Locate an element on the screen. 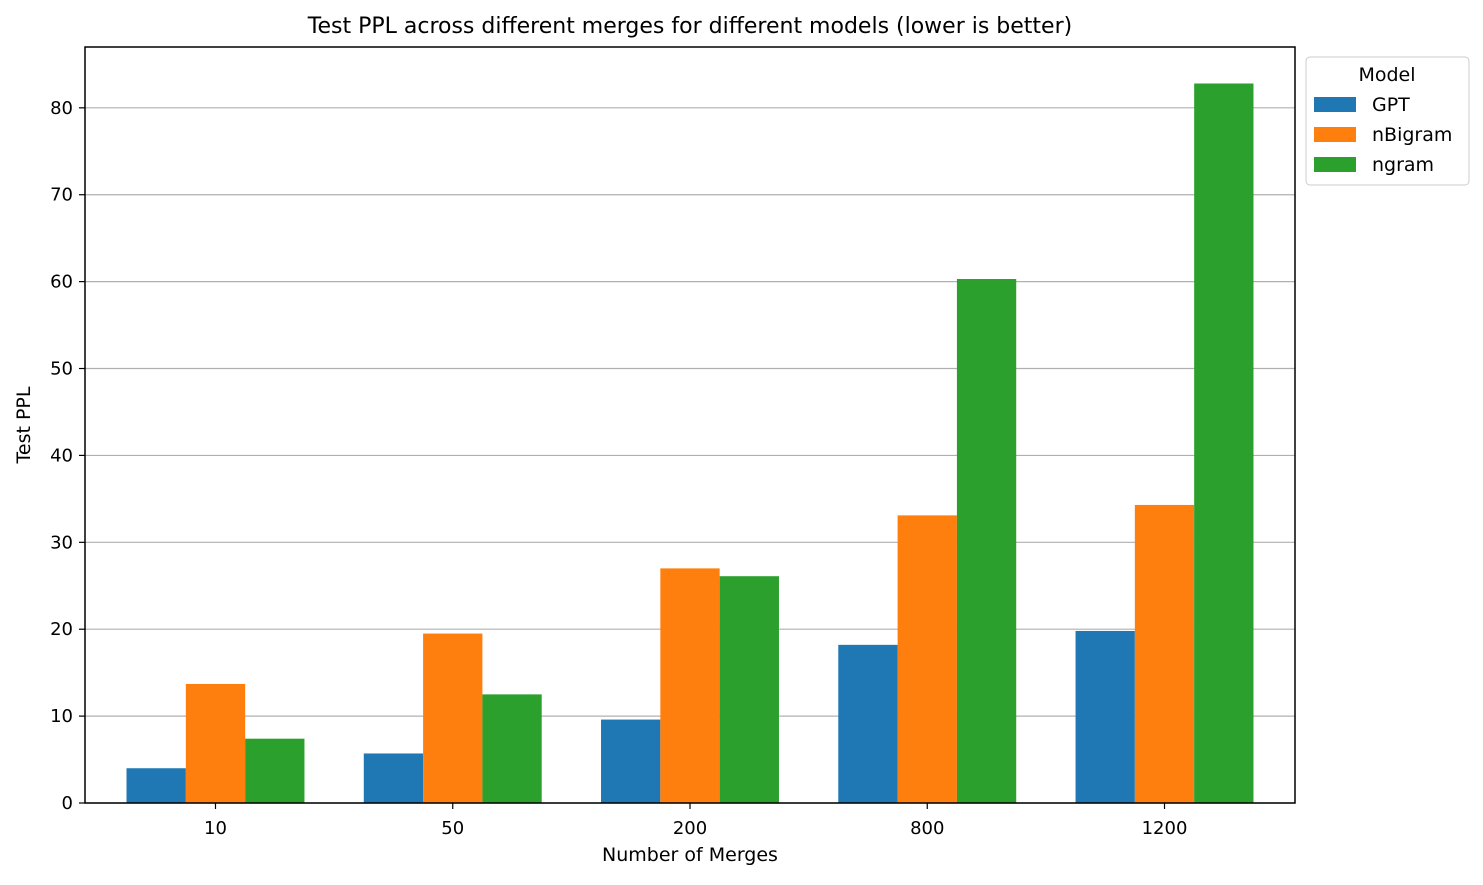 Image resolution: width=1483 pixels, height=885 pixels. y-tick-label: 70 is located at coordinates (61, 195).